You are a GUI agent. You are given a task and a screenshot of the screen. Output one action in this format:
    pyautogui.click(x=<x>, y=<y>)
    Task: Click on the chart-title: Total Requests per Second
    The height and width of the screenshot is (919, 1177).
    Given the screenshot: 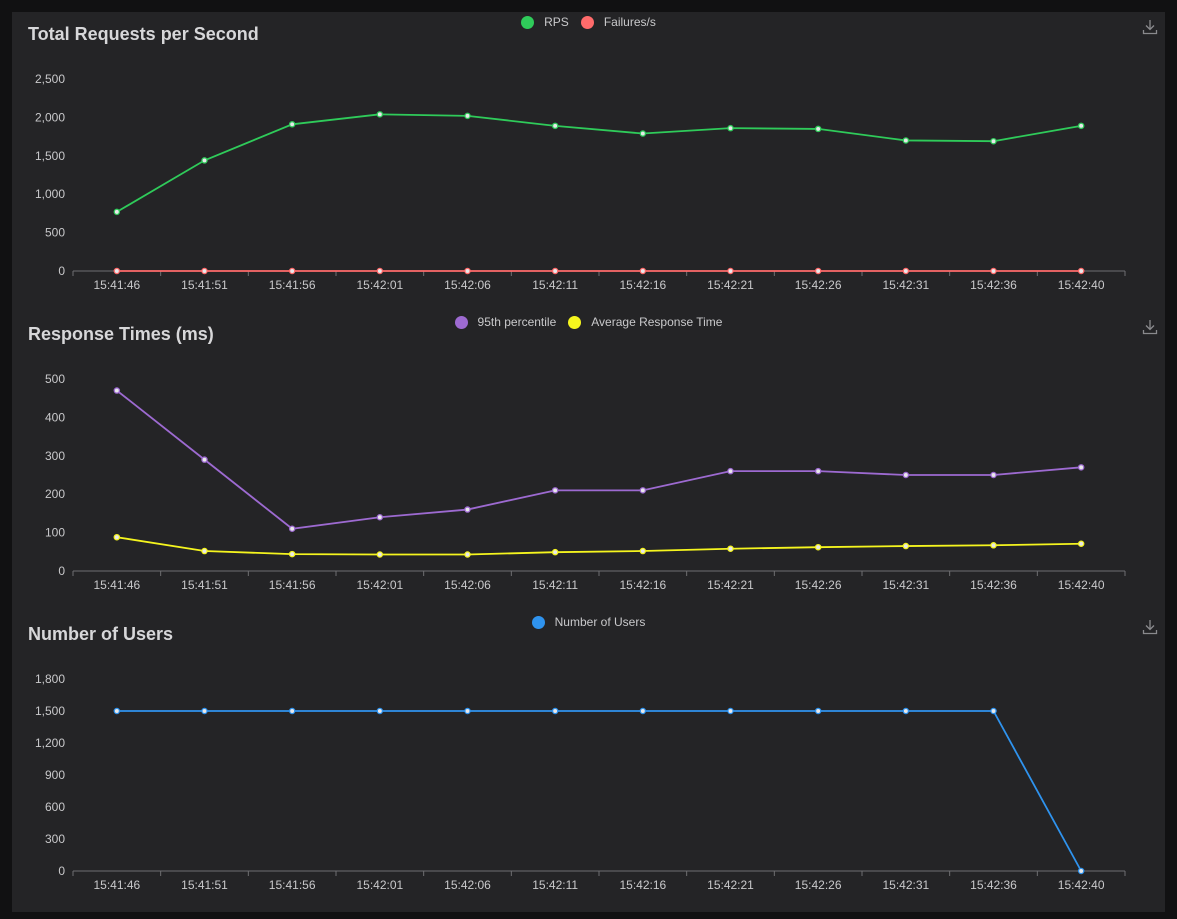 What is the action you would take?
    pyautogui.click(x=143, y=34)
    